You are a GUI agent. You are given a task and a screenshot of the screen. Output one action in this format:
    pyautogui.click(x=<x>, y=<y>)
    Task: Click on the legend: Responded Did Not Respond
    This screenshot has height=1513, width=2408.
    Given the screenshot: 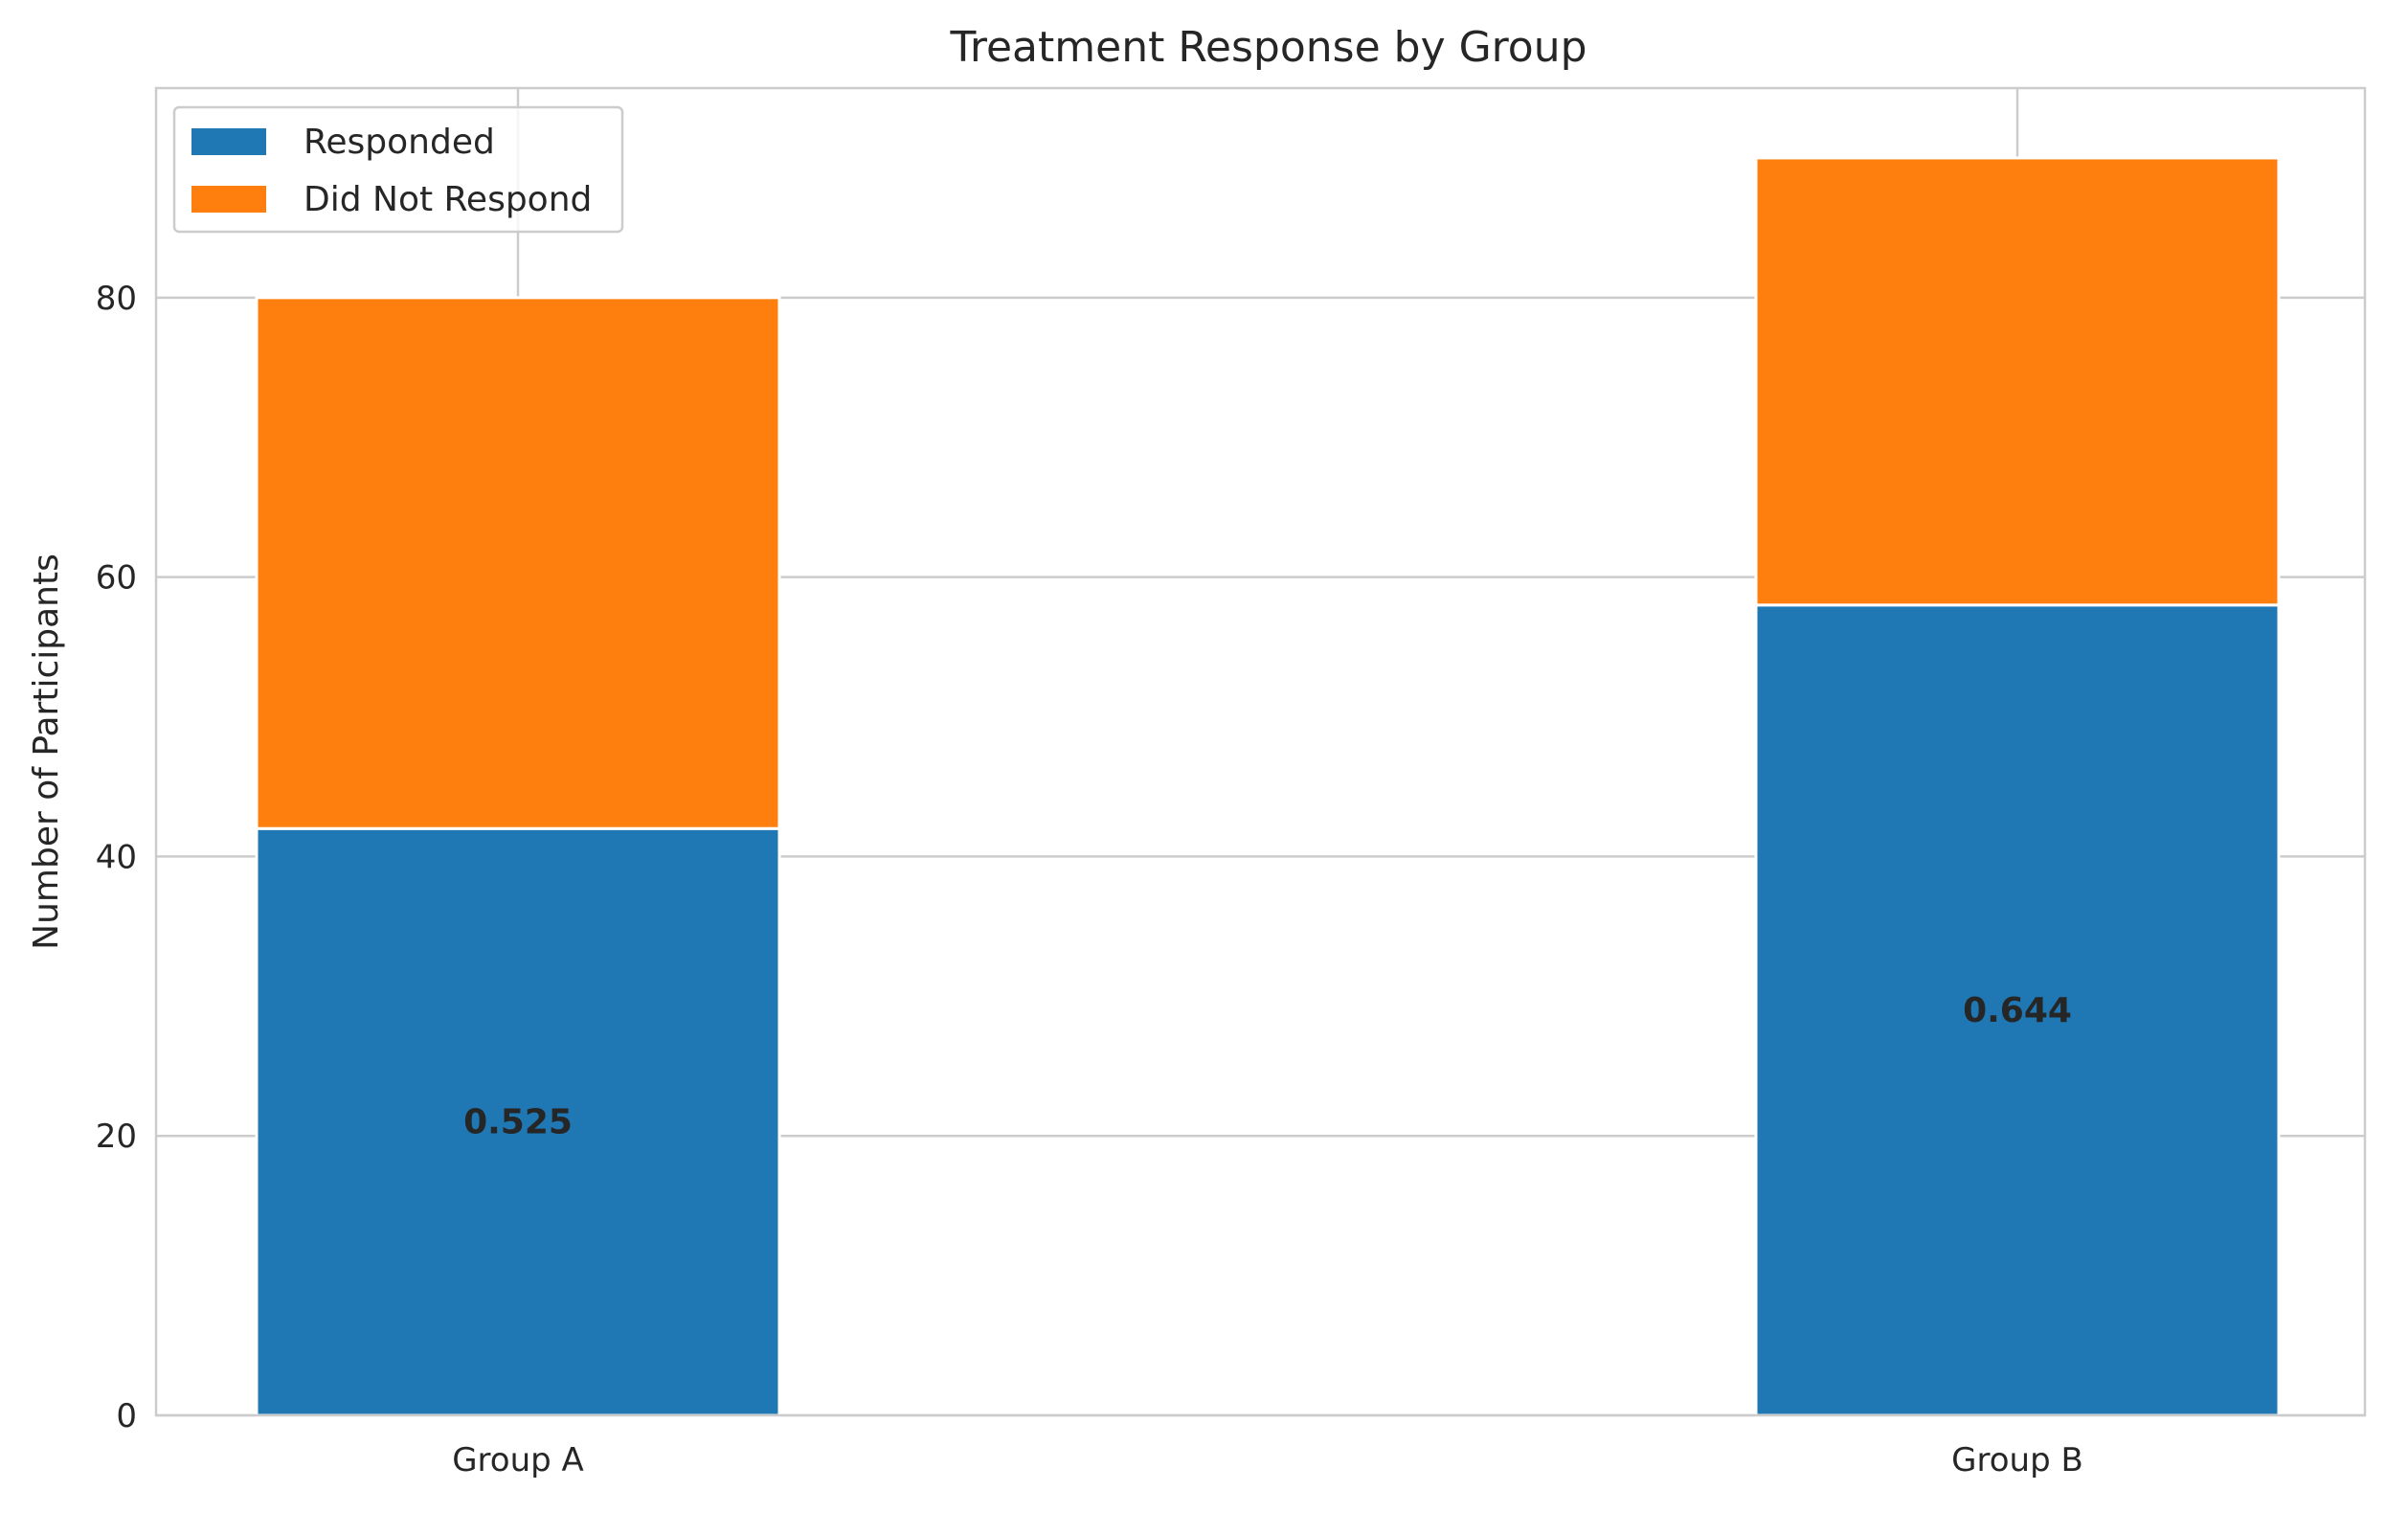 What is the action you would take?
    pyautogui.click(x=398, y=169)
    